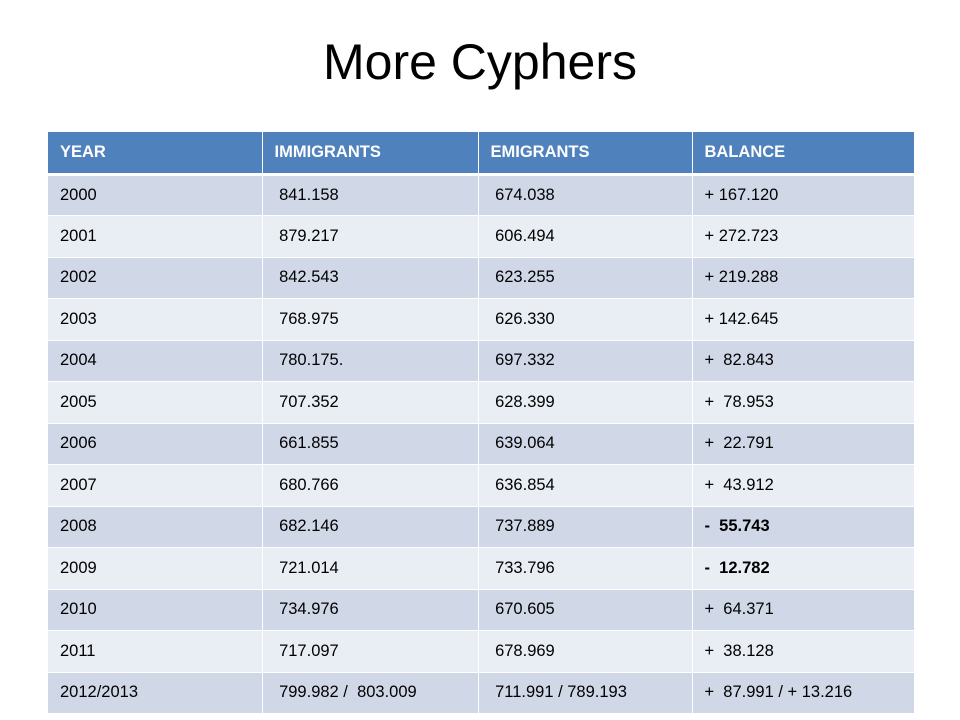 This screenshot has height=720, width=960. I want to click on cell-balance: + 78.953, so click(803, 402).